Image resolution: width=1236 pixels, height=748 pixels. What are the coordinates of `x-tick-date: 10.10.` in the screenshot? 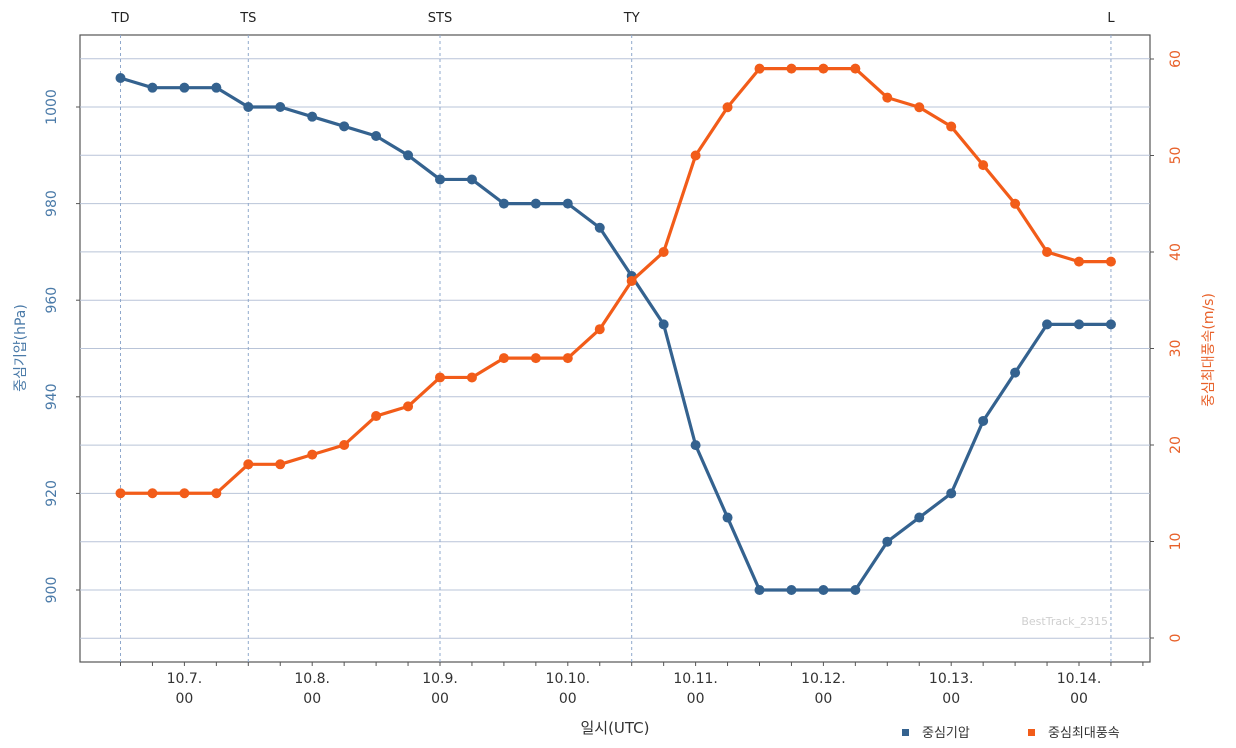 It's located at (568, 679).